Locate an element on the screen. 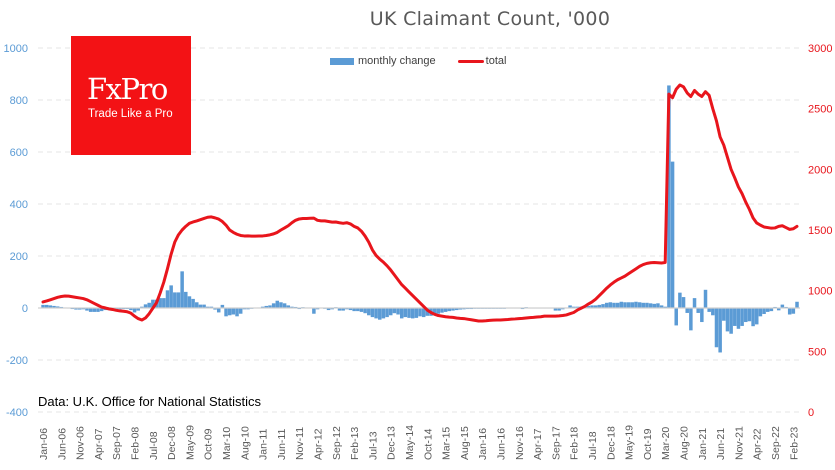 The image size is (835, 470). x-tick-label: Feb-13 is located at coordinates (355, 443).